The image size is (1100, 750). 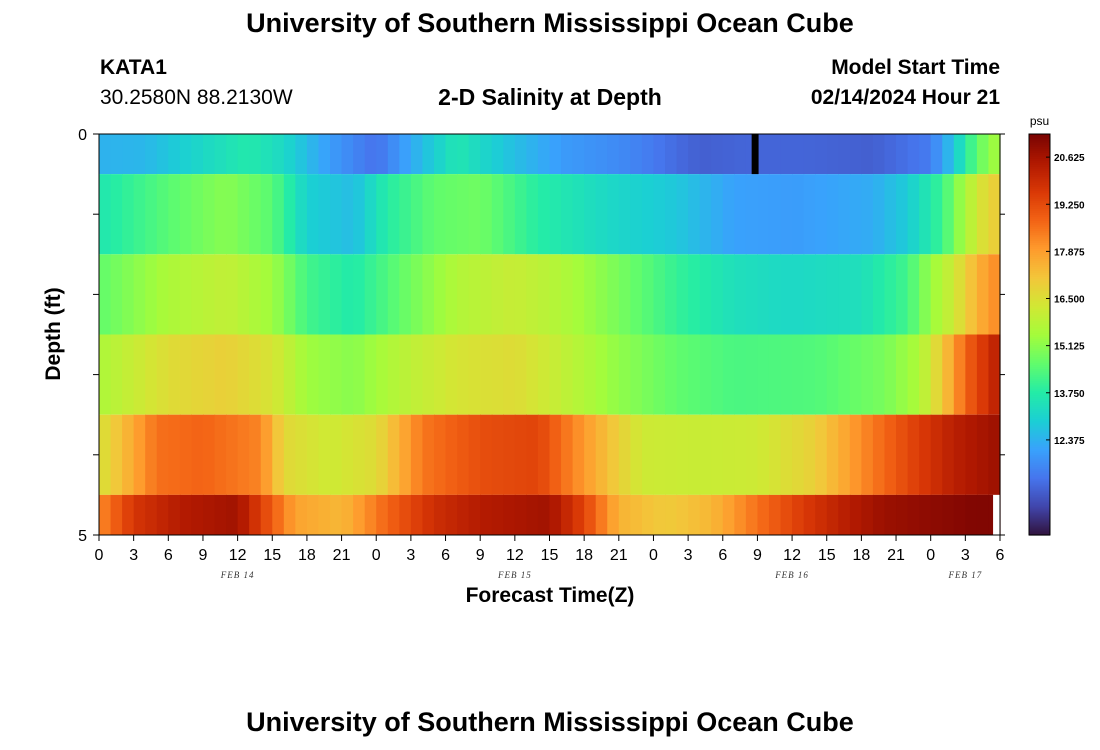 I want to click on x-tick-label: 6, so click(x=168, y=555).